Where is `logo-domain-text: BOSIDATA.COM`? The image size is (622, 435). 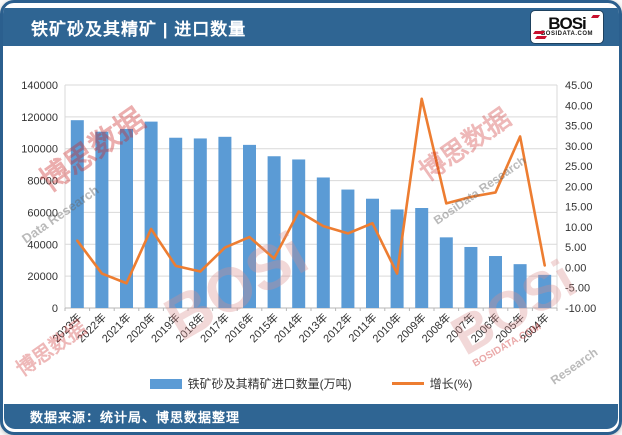 logo-domain-text: BOSIDATA.COM is located at coordinates (567, 34).